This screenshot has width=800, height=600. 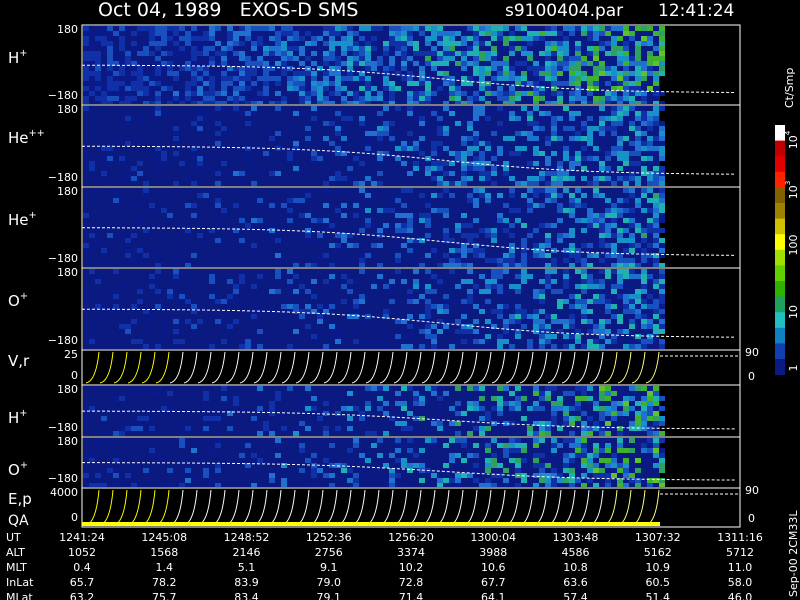 I want to click on axis-bottom: 0, so click(x=74, y=517).